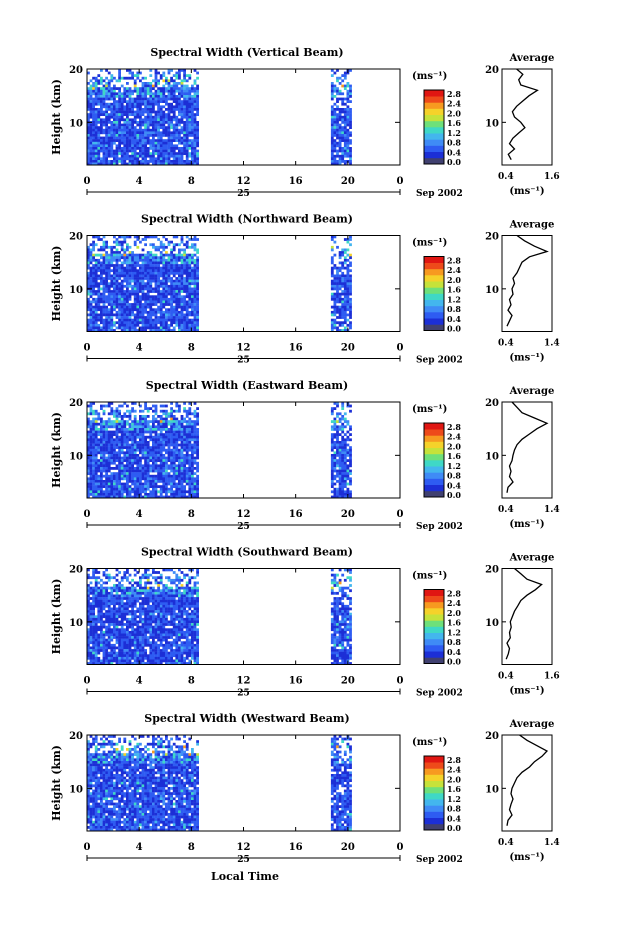 This screenshot has height=929, width=622. I want to click on colorbar-swatch, so click(434, 444).